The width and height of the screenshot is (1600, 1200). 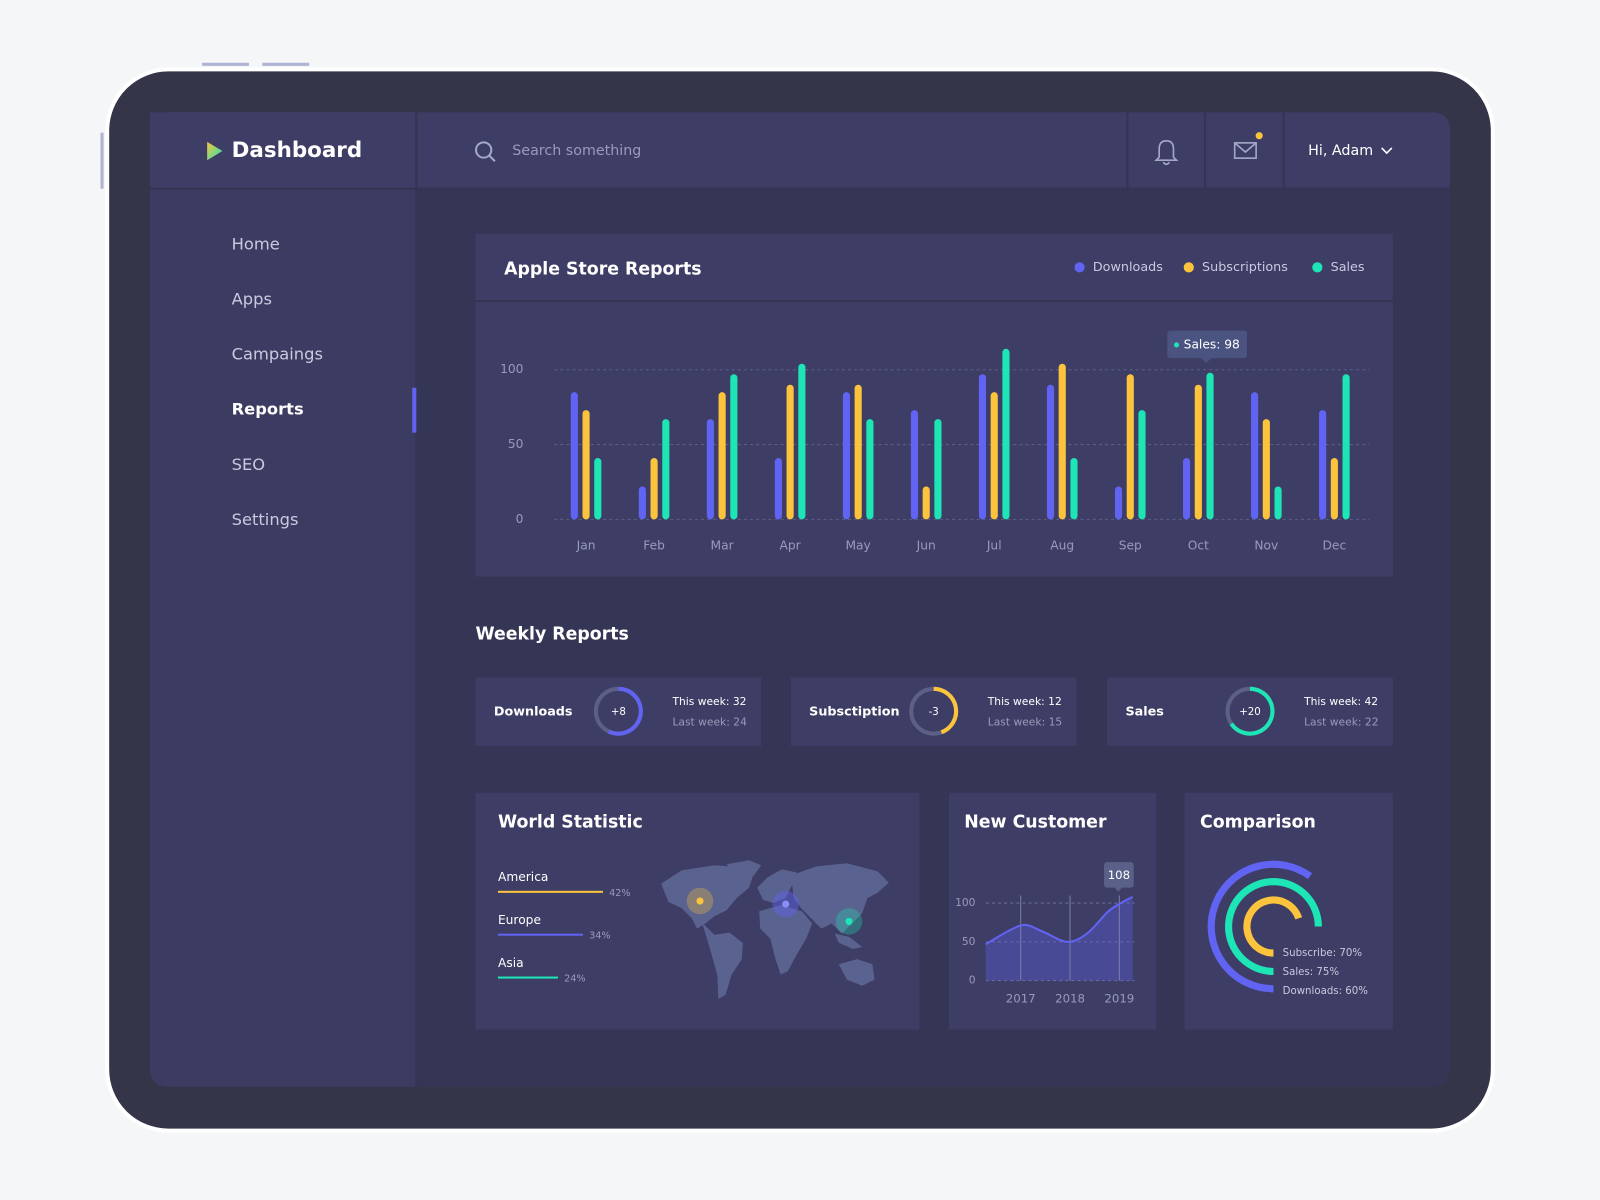 I want to click on messages-button, so click(x=1248, y=145).